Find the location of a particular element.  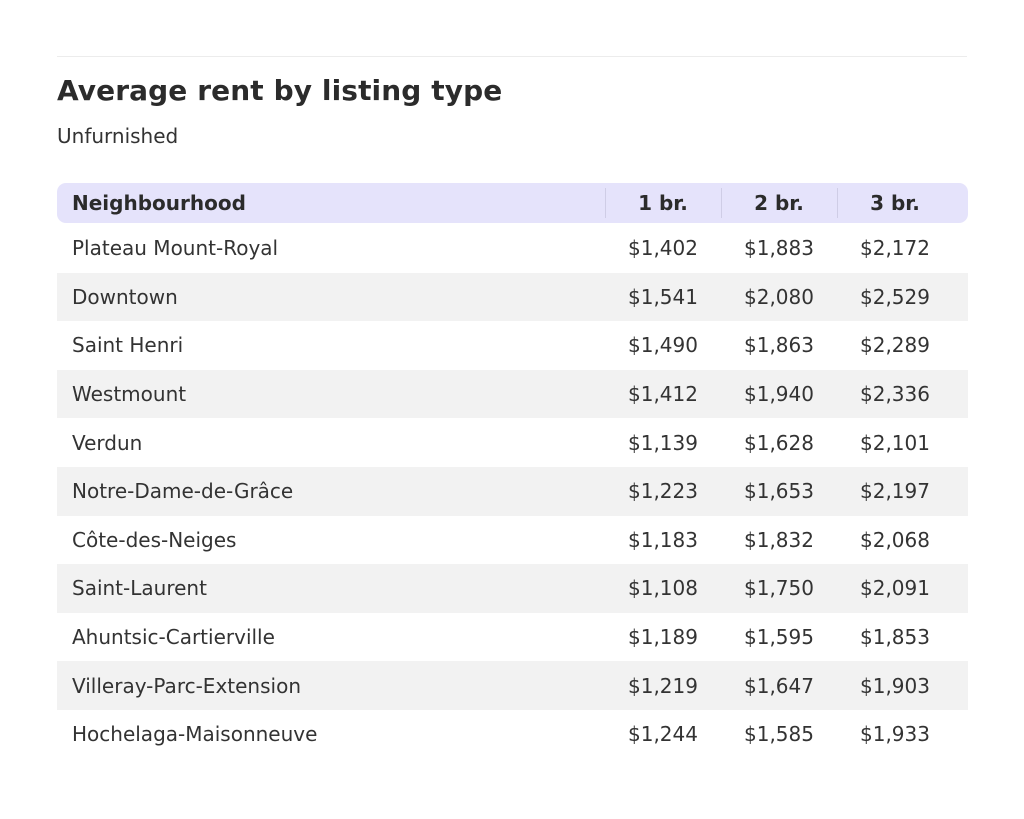

cell-3br: $2,289 is located at coordinates (895, 345).